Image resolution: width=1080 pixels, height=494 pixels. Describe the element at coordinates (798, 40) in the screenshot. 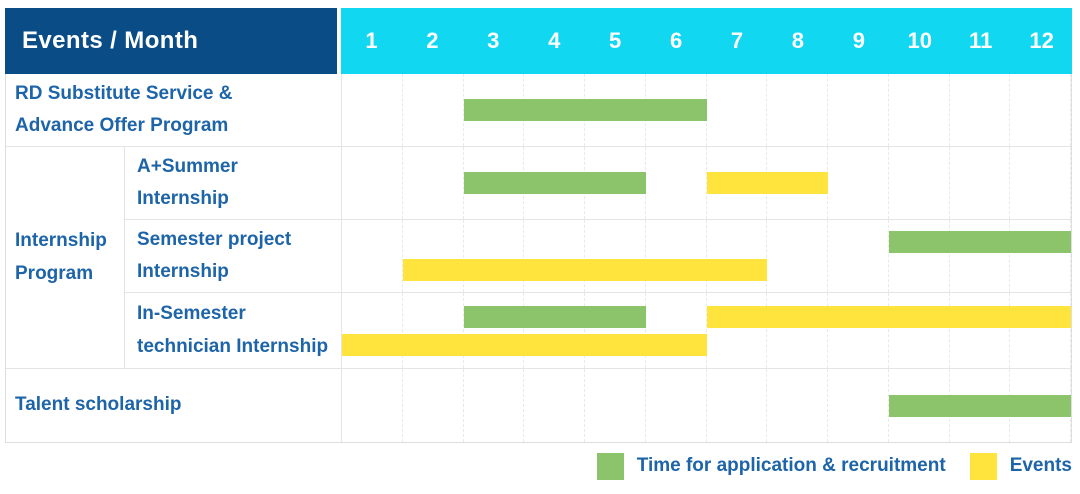

I see `month-8-header: 8` at that location.